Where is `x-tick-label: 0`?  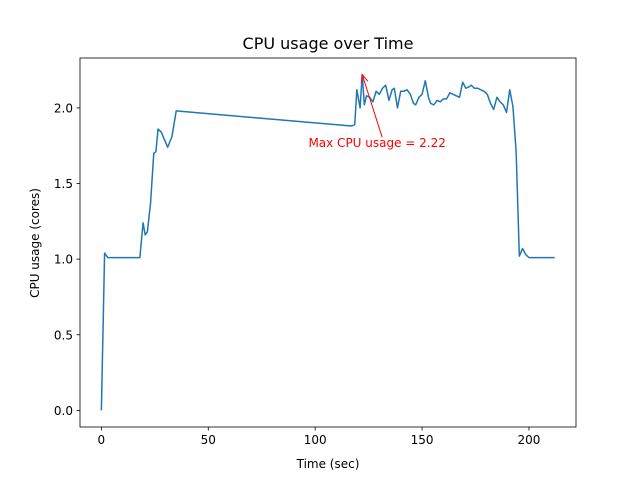
x-tick-label: 0 is located at coordinates (102, 440).